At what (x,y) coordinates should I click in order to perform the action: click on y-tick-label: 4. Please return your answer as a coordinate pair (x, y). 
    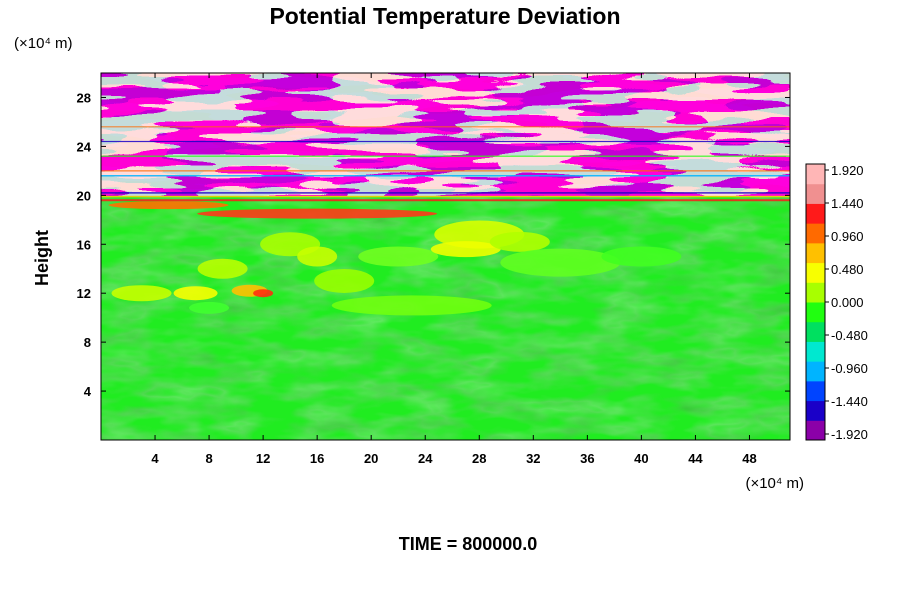
    Looking at the image, I should click on (88, 391).